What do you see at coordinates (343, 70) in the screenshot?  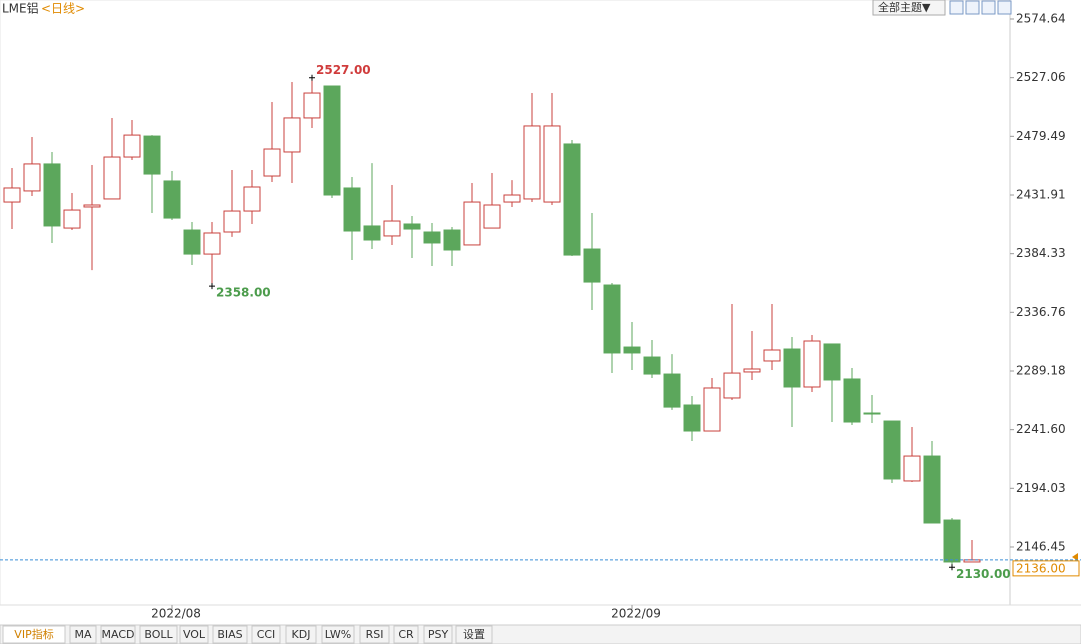 I see `extreme-label: 2527.00` at bounding box center [343, 70].